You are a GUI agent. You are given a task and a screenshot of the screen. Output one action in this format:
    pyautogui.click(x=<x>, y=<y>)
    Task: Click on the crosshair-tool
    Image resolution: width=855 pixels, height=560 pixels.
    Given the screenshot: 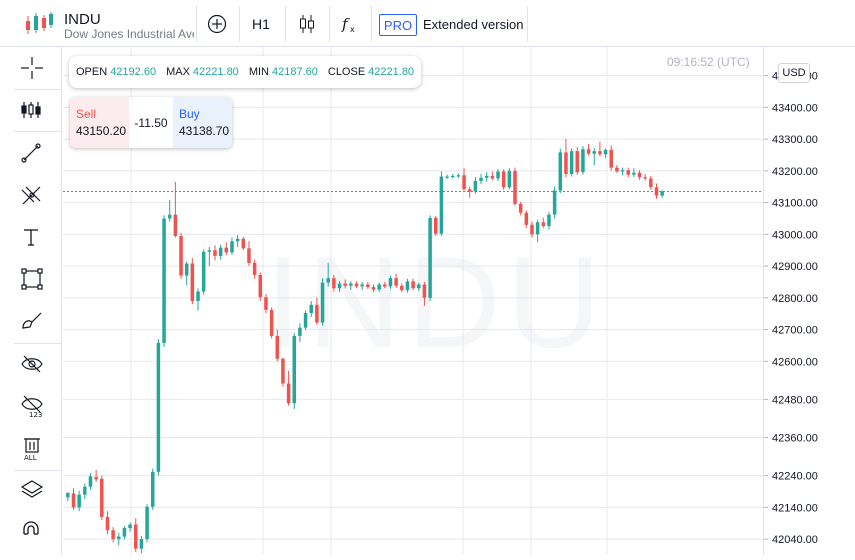 What is the action you would take?
    pyautogui.click(x=39, y=68)
    